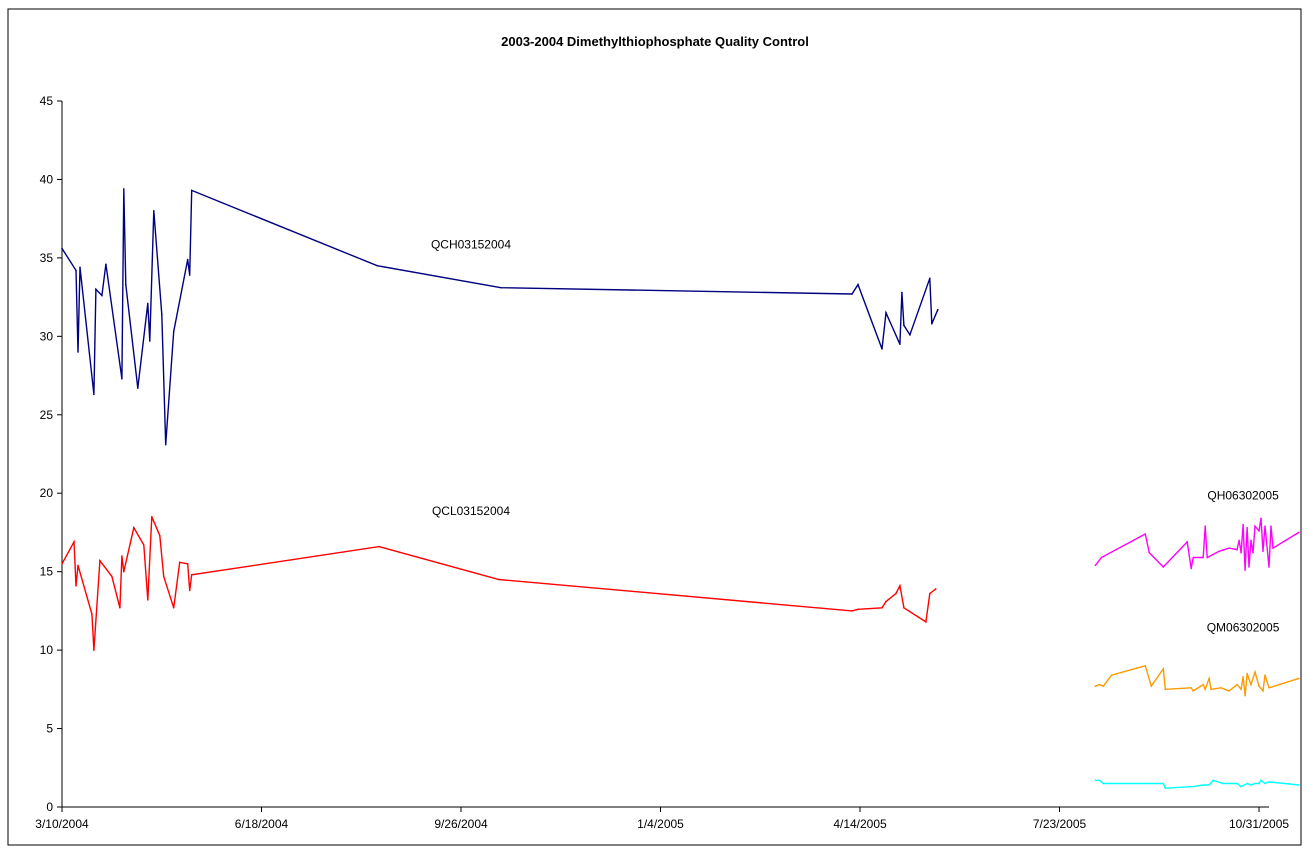  What do you see at coordinates (262, 824) in the screenshot?
I see `x-tick-label: 6/18/2004` at bounding box center [262, 824].